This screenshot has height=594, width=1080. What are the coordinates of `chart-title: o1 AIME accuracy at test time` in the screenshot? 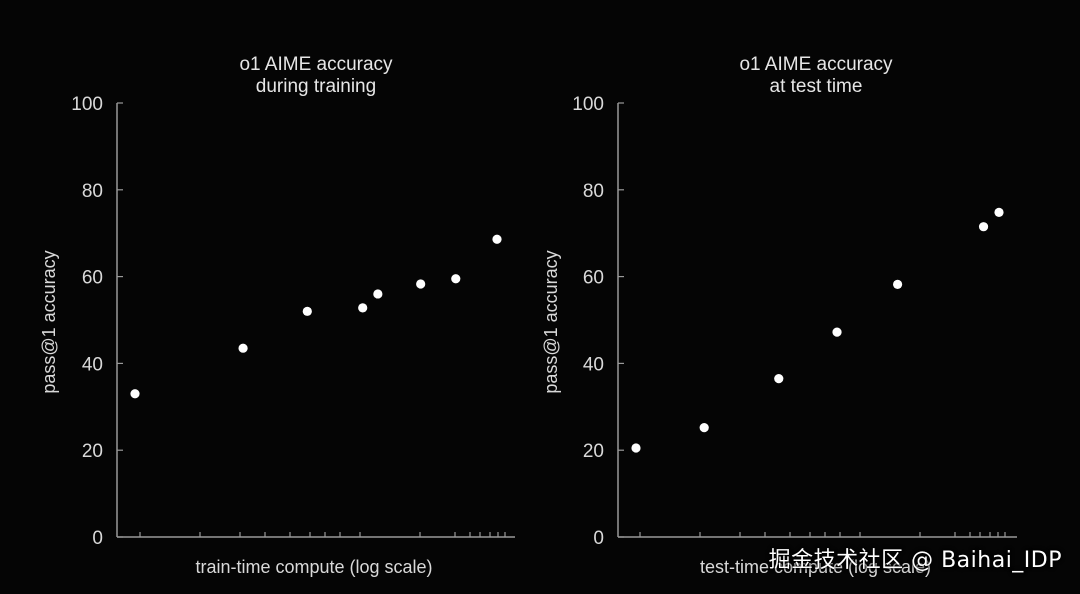 It's located at (816, 75).